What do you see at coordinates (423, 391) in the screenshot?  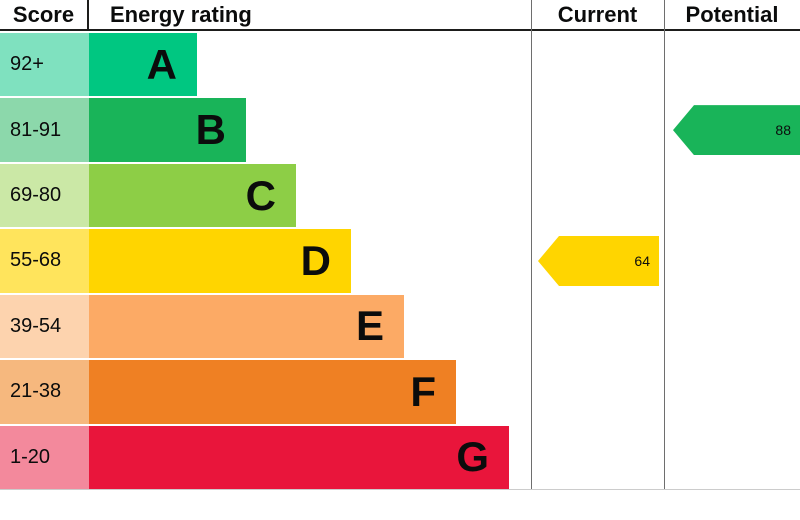 I see `band-letter: F` at bounding box center [423, 391].